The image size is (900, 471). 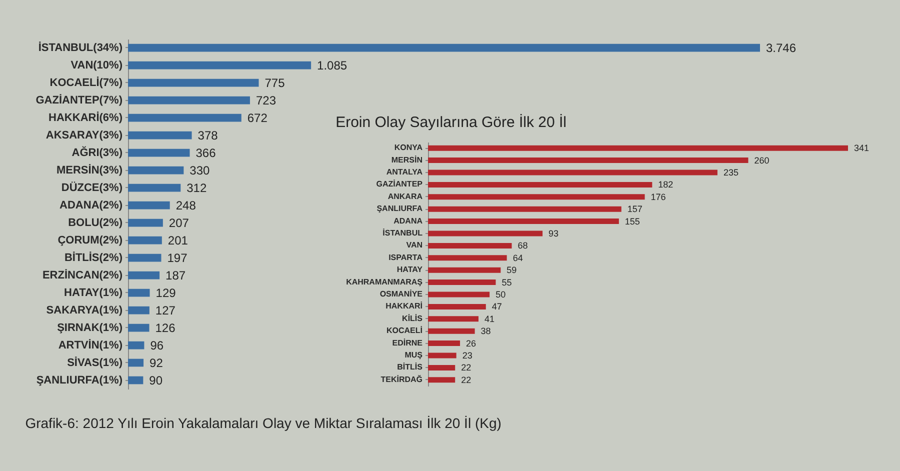 What do you see at coordinates (206, 153) in the screenshot?
I see `data-label: 366` at bounding box center [206, 153].